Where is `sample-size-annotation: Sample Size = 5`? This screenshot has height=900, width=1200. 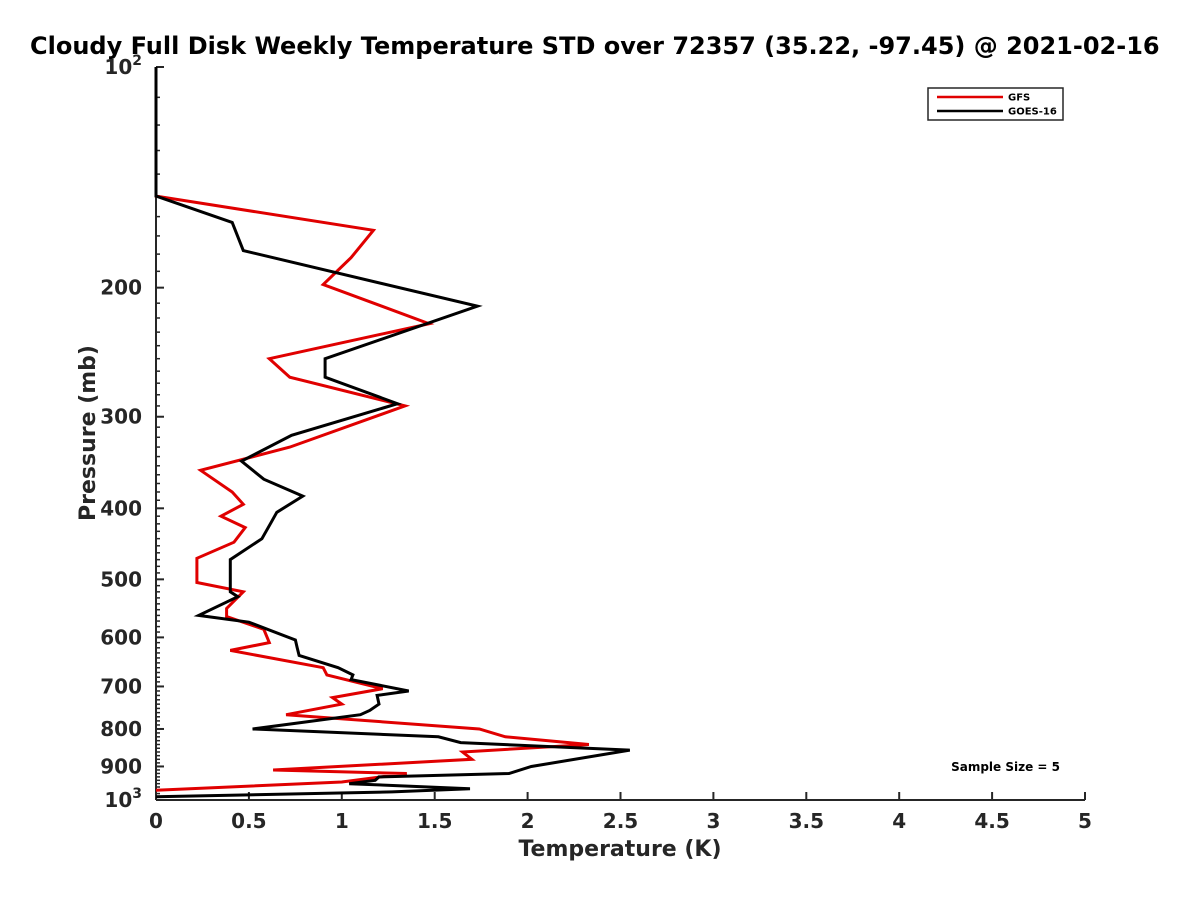 sample-size-annotation: Sample Size = 5 is located at coordinates (1005, 767).